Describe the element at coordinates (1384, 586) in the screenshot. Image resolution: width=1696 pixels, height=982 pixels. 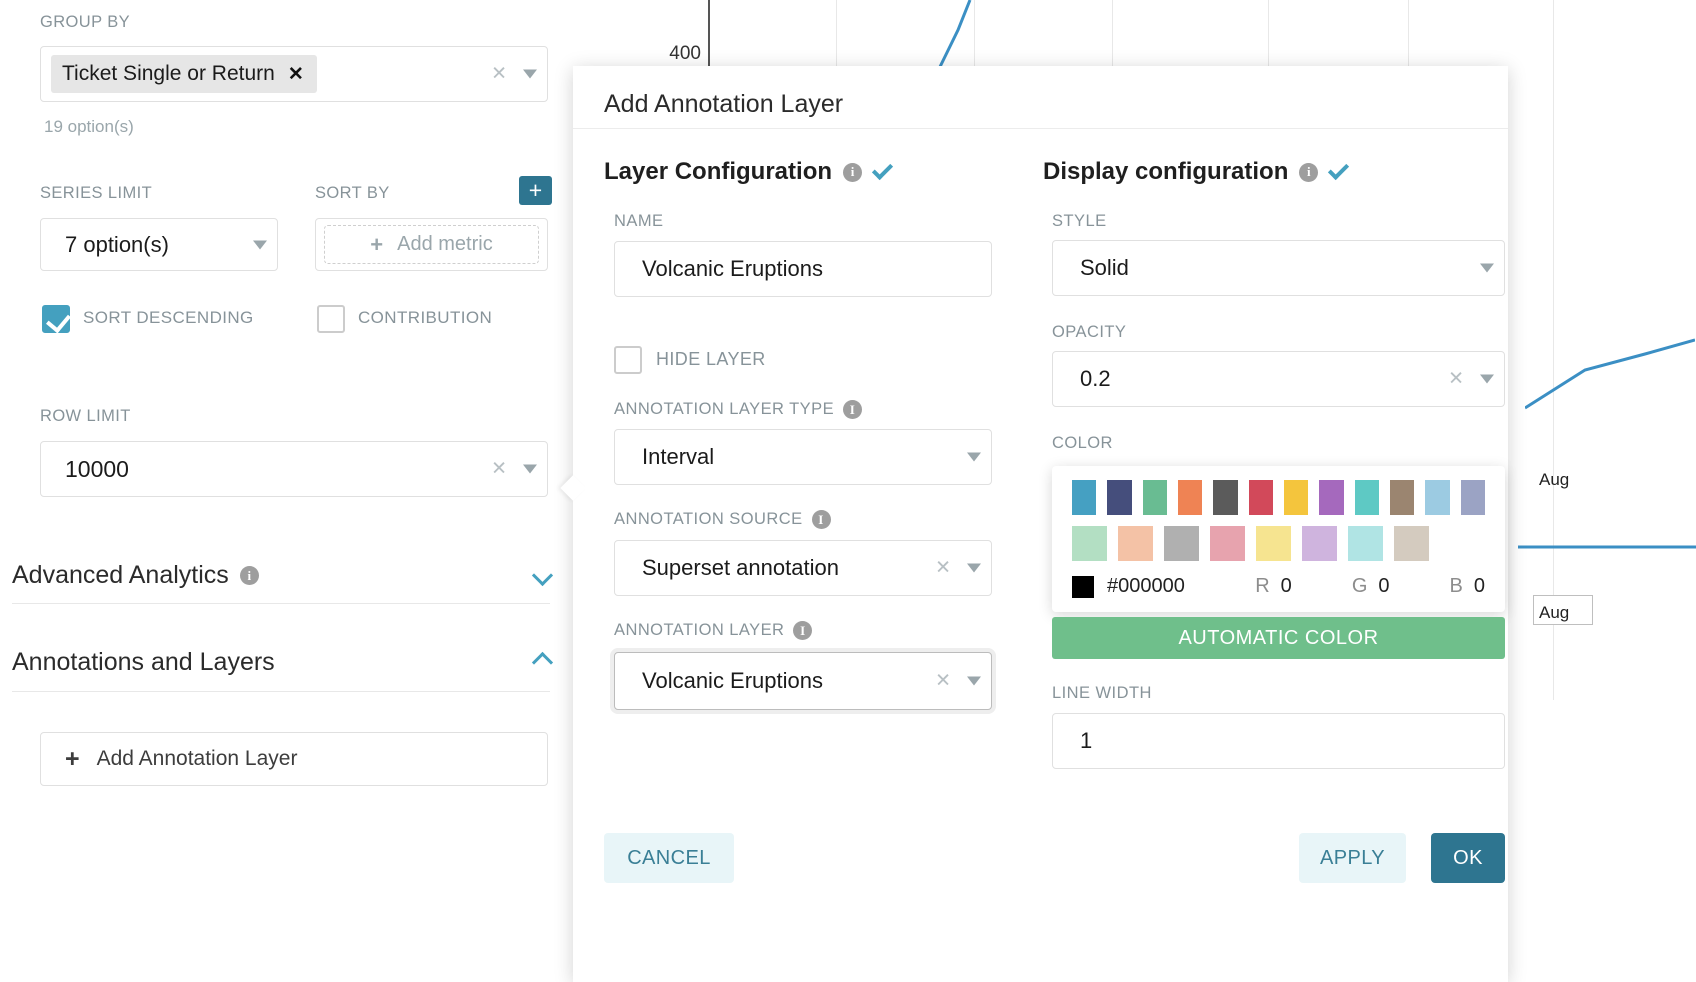
I see `color-g-value: 0` at that location.